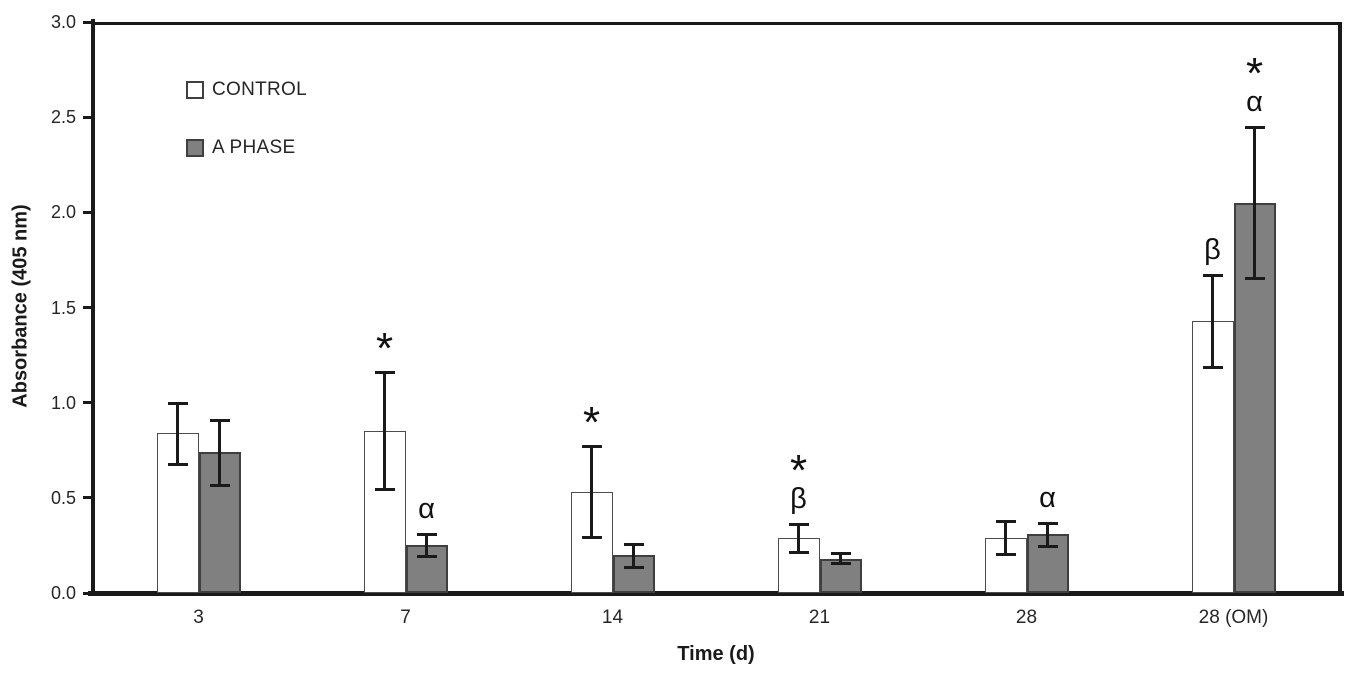 The height and width of the screenshot is (682, 1353). Describe the element at coordinates (1026, 617) in the screenshot. I see `x-tick-label: 28` at that location.